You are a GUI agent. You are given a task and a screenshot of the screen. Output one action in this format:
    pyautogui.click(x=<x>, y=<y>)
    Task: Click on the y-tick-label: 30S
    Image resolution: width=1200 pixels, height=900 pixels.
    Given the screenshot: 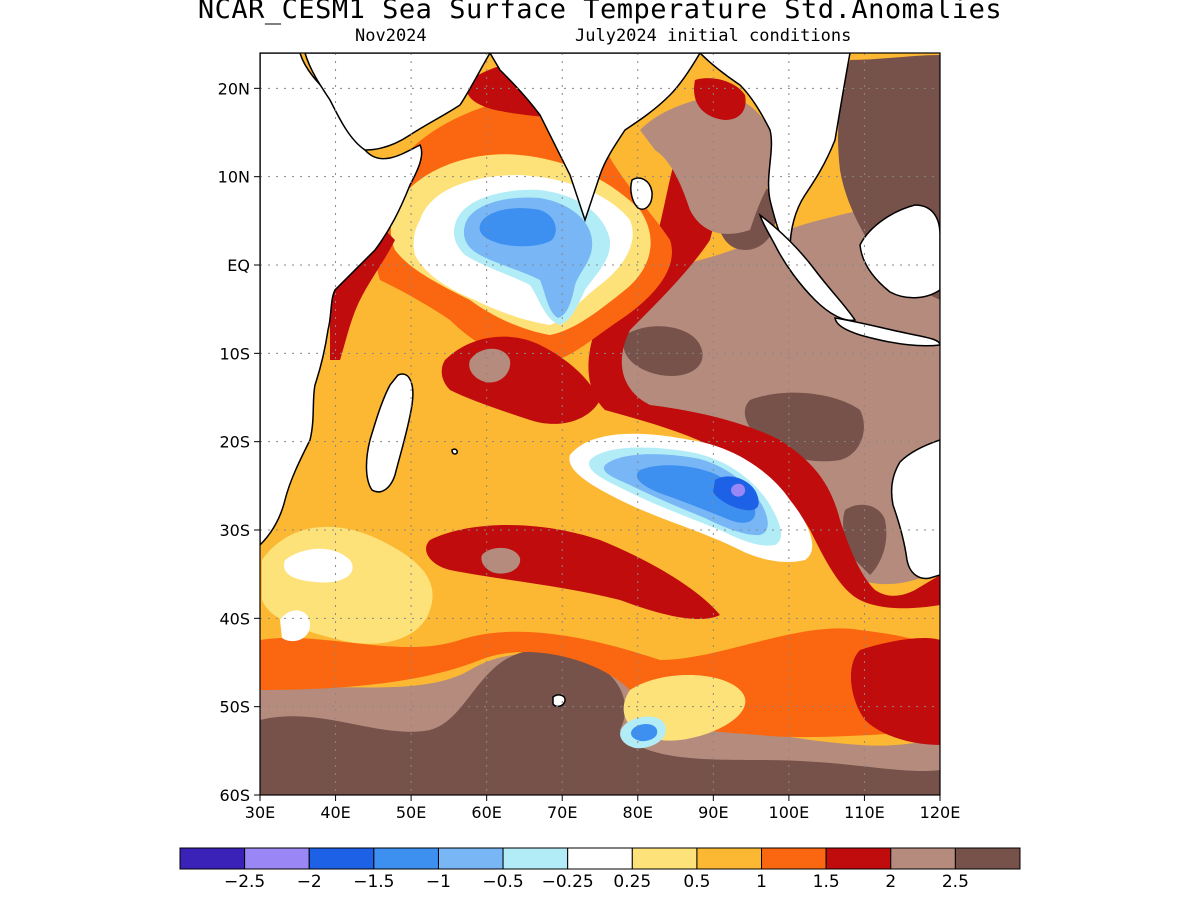 What is the action you would take?
    pyautogui.click(x=234, y=530)
    